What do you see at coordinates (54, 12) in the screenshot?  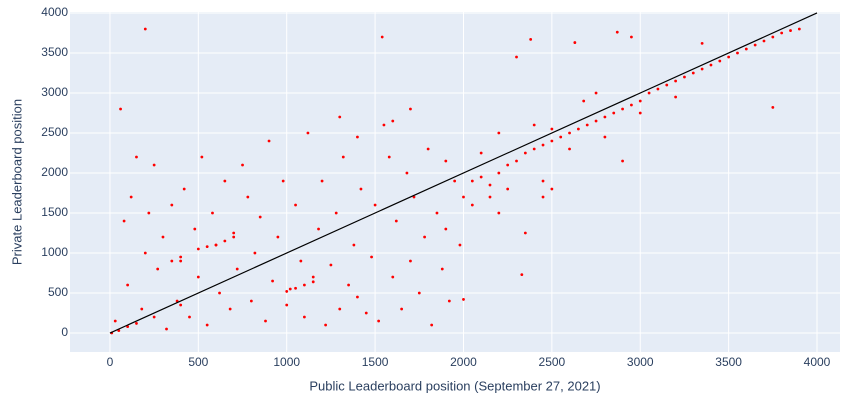 I see `y-tick-label: 4000` at bounding box center [54, 12].